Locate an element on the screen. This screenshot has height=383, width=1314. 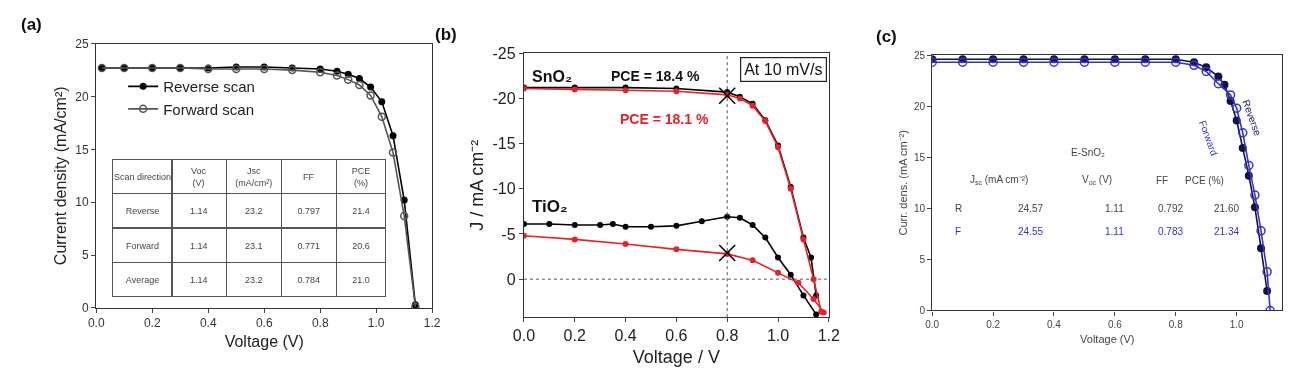
y-tick-label: -5 is located at coordinates (508, 234).